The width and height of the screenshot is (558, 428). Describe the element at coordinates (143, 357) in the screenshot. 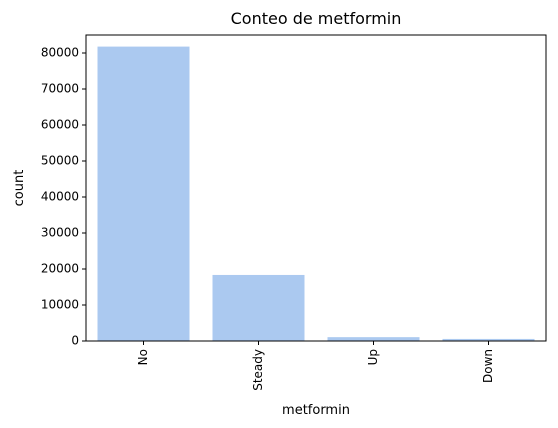

I see `x-tick-label: No` at that location.